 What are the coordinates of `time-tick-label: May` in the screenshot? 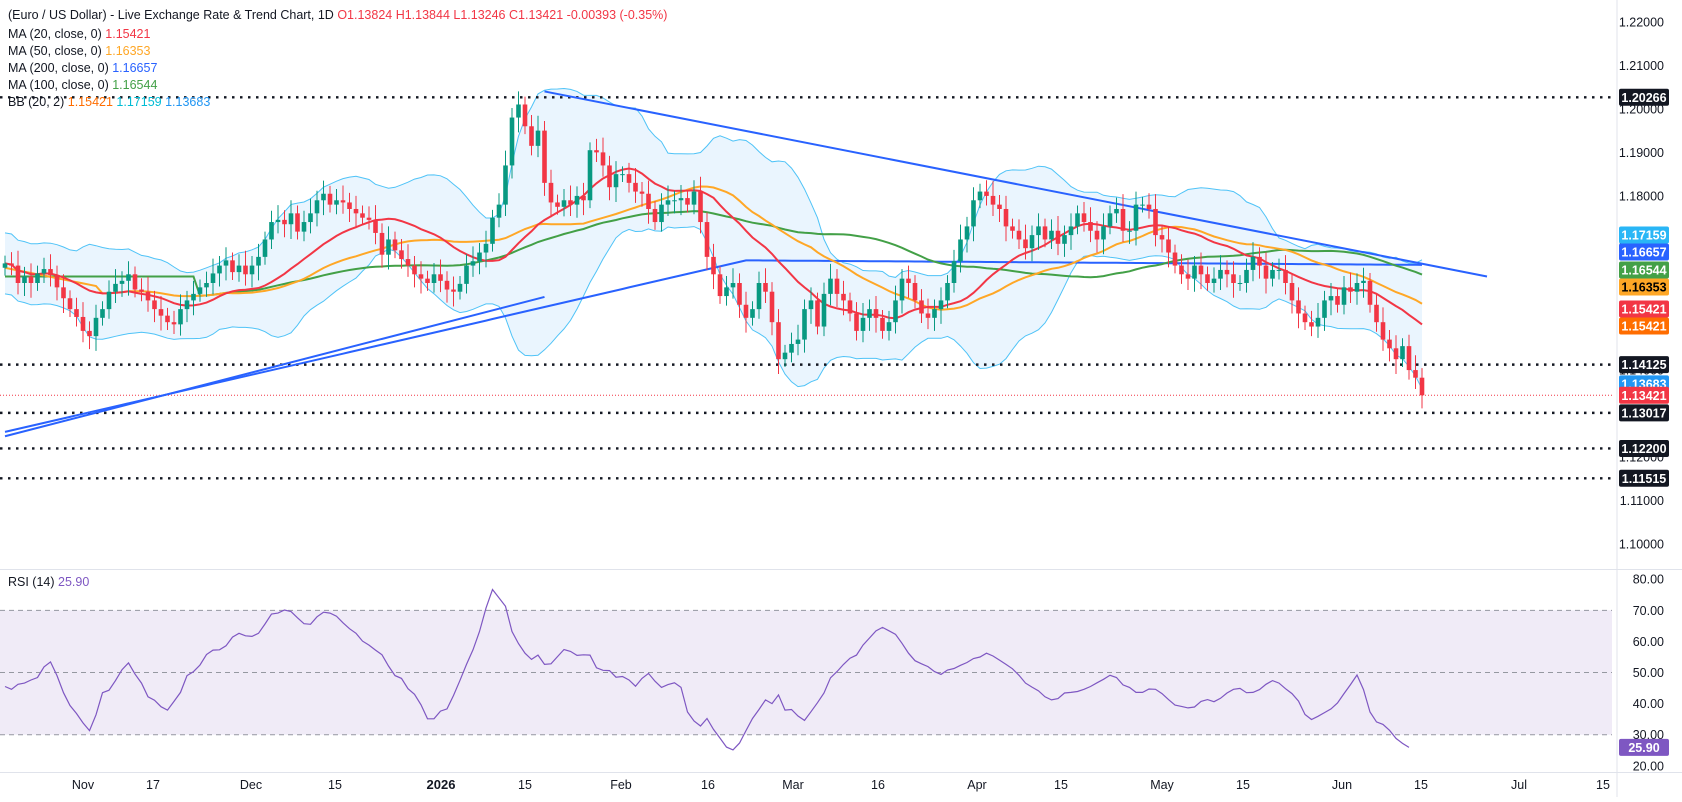 It's located at (1162, 785).